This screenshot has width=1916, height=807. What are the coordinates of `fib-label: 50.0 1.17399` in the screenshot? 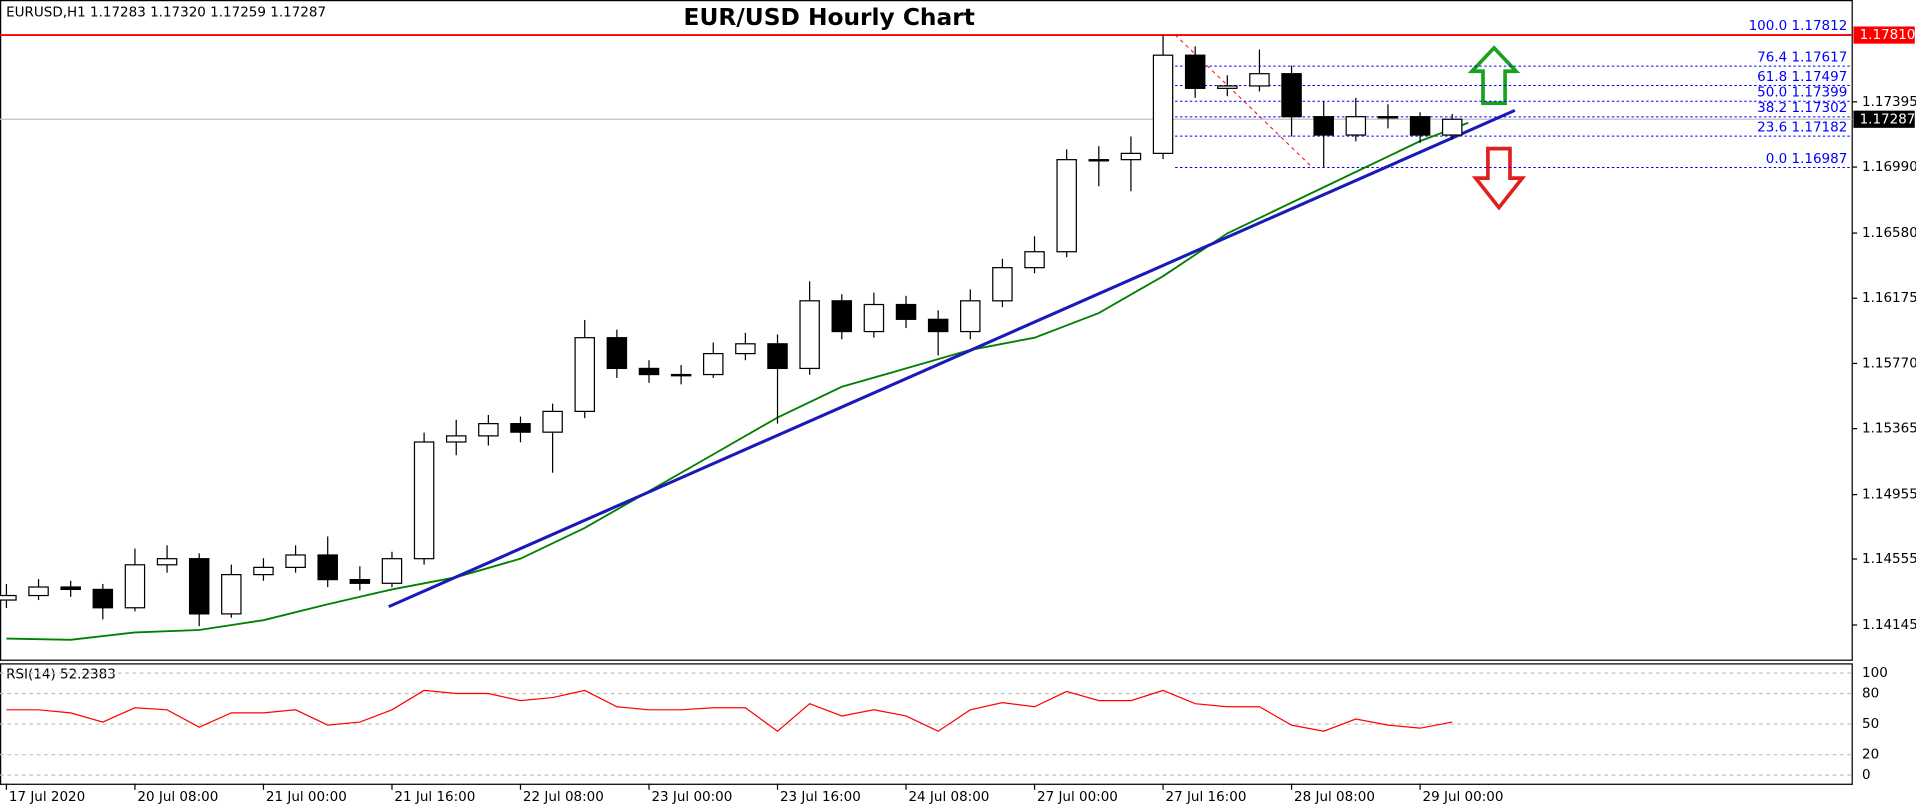 It's located at (1802, 93).